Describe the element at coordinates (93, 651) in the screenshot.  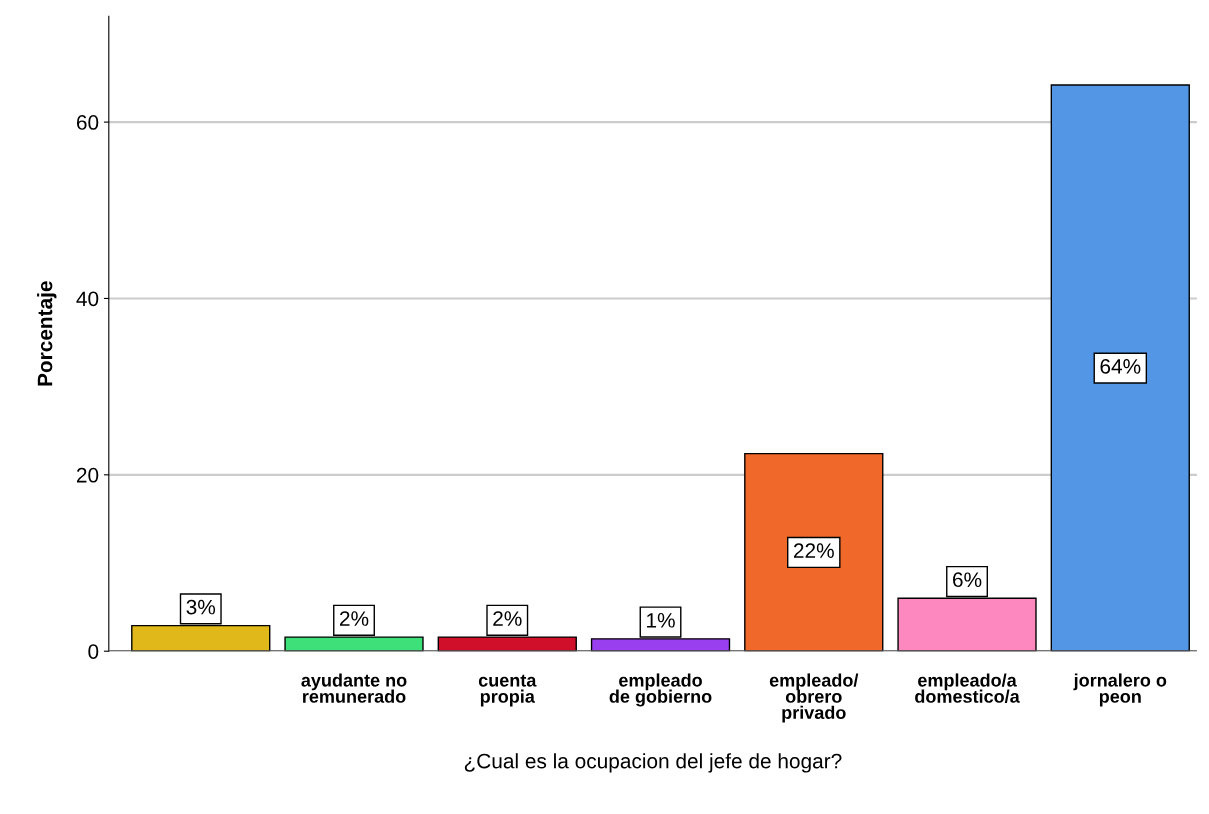
I see `y-tick-label: 0` at that location.